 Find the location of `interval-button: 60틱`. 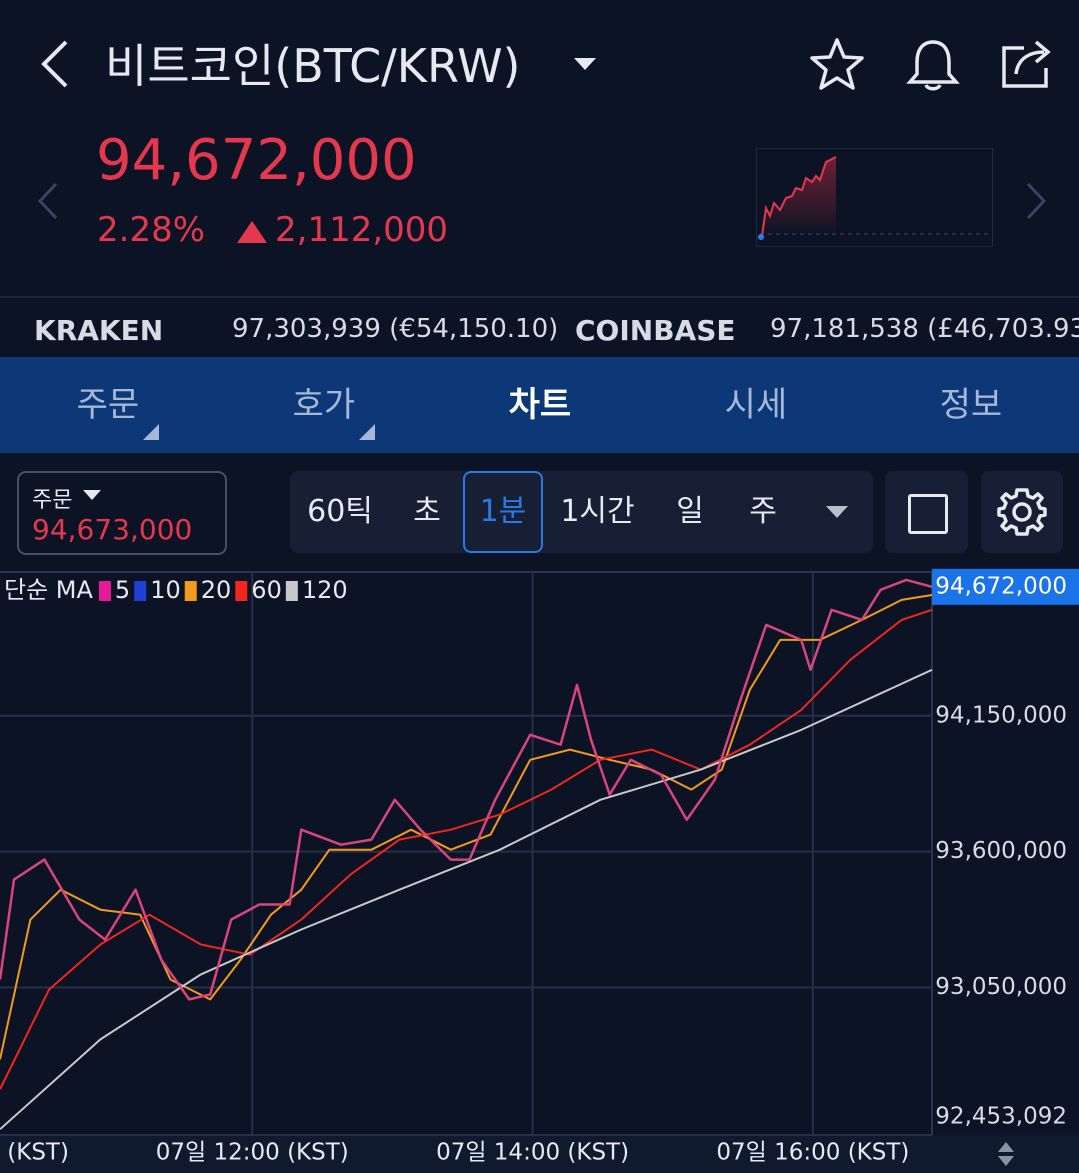

interval-button: 60틱 is located at coordinates (340, 511).